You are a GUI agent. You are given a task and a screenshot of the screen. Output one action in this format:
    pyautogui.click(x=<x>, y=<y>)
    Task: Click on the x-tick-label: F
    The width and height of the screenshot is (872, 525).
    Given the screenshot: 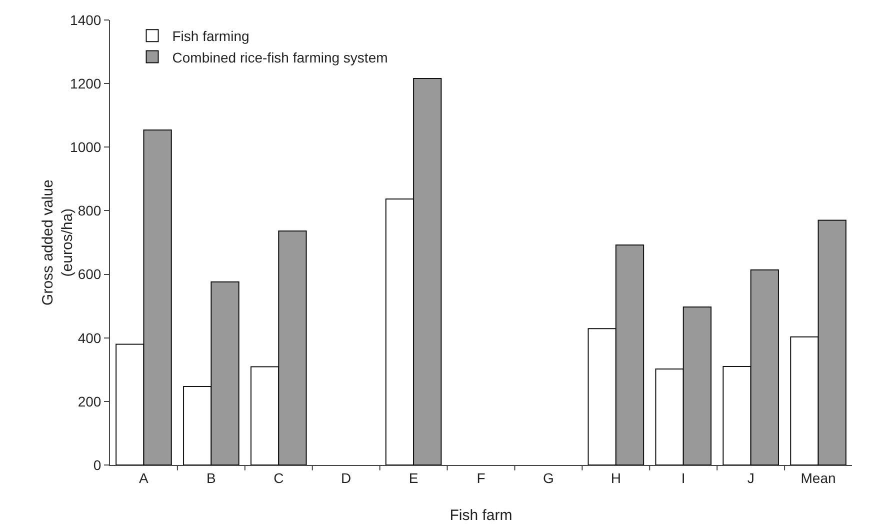 What is the action you would take?
    pyautogui.click(x=481, y=478)
    